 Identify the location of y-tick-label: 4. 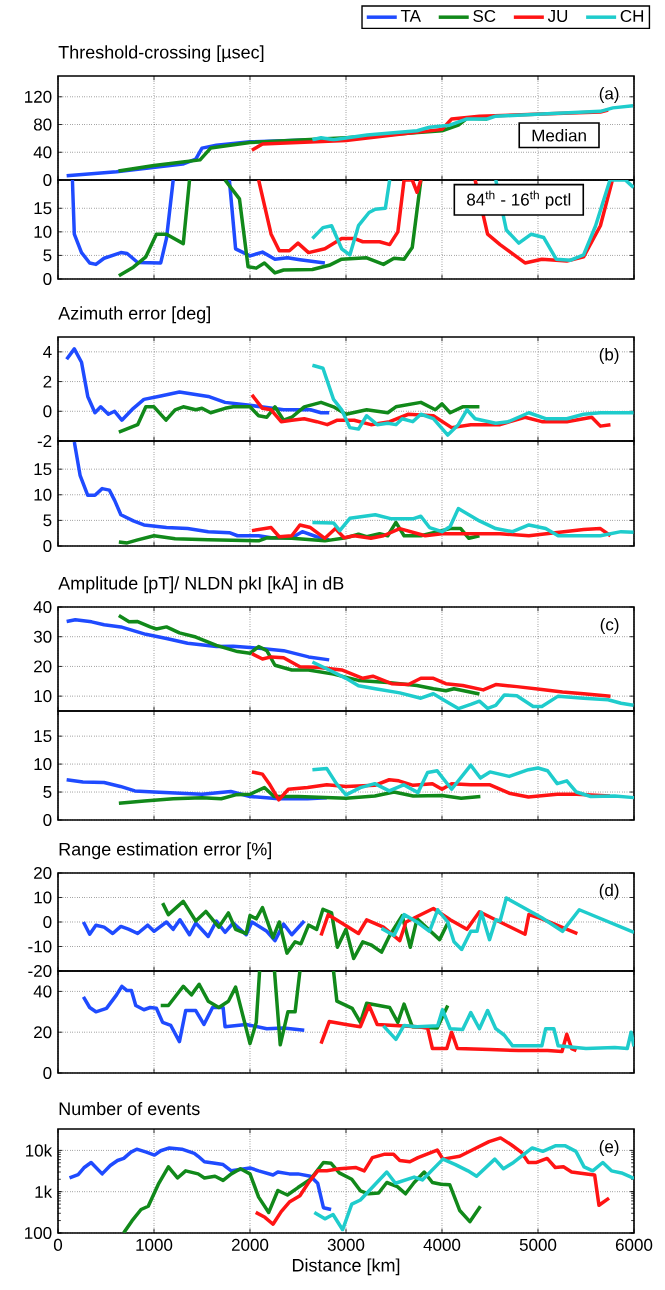
(47, 352).